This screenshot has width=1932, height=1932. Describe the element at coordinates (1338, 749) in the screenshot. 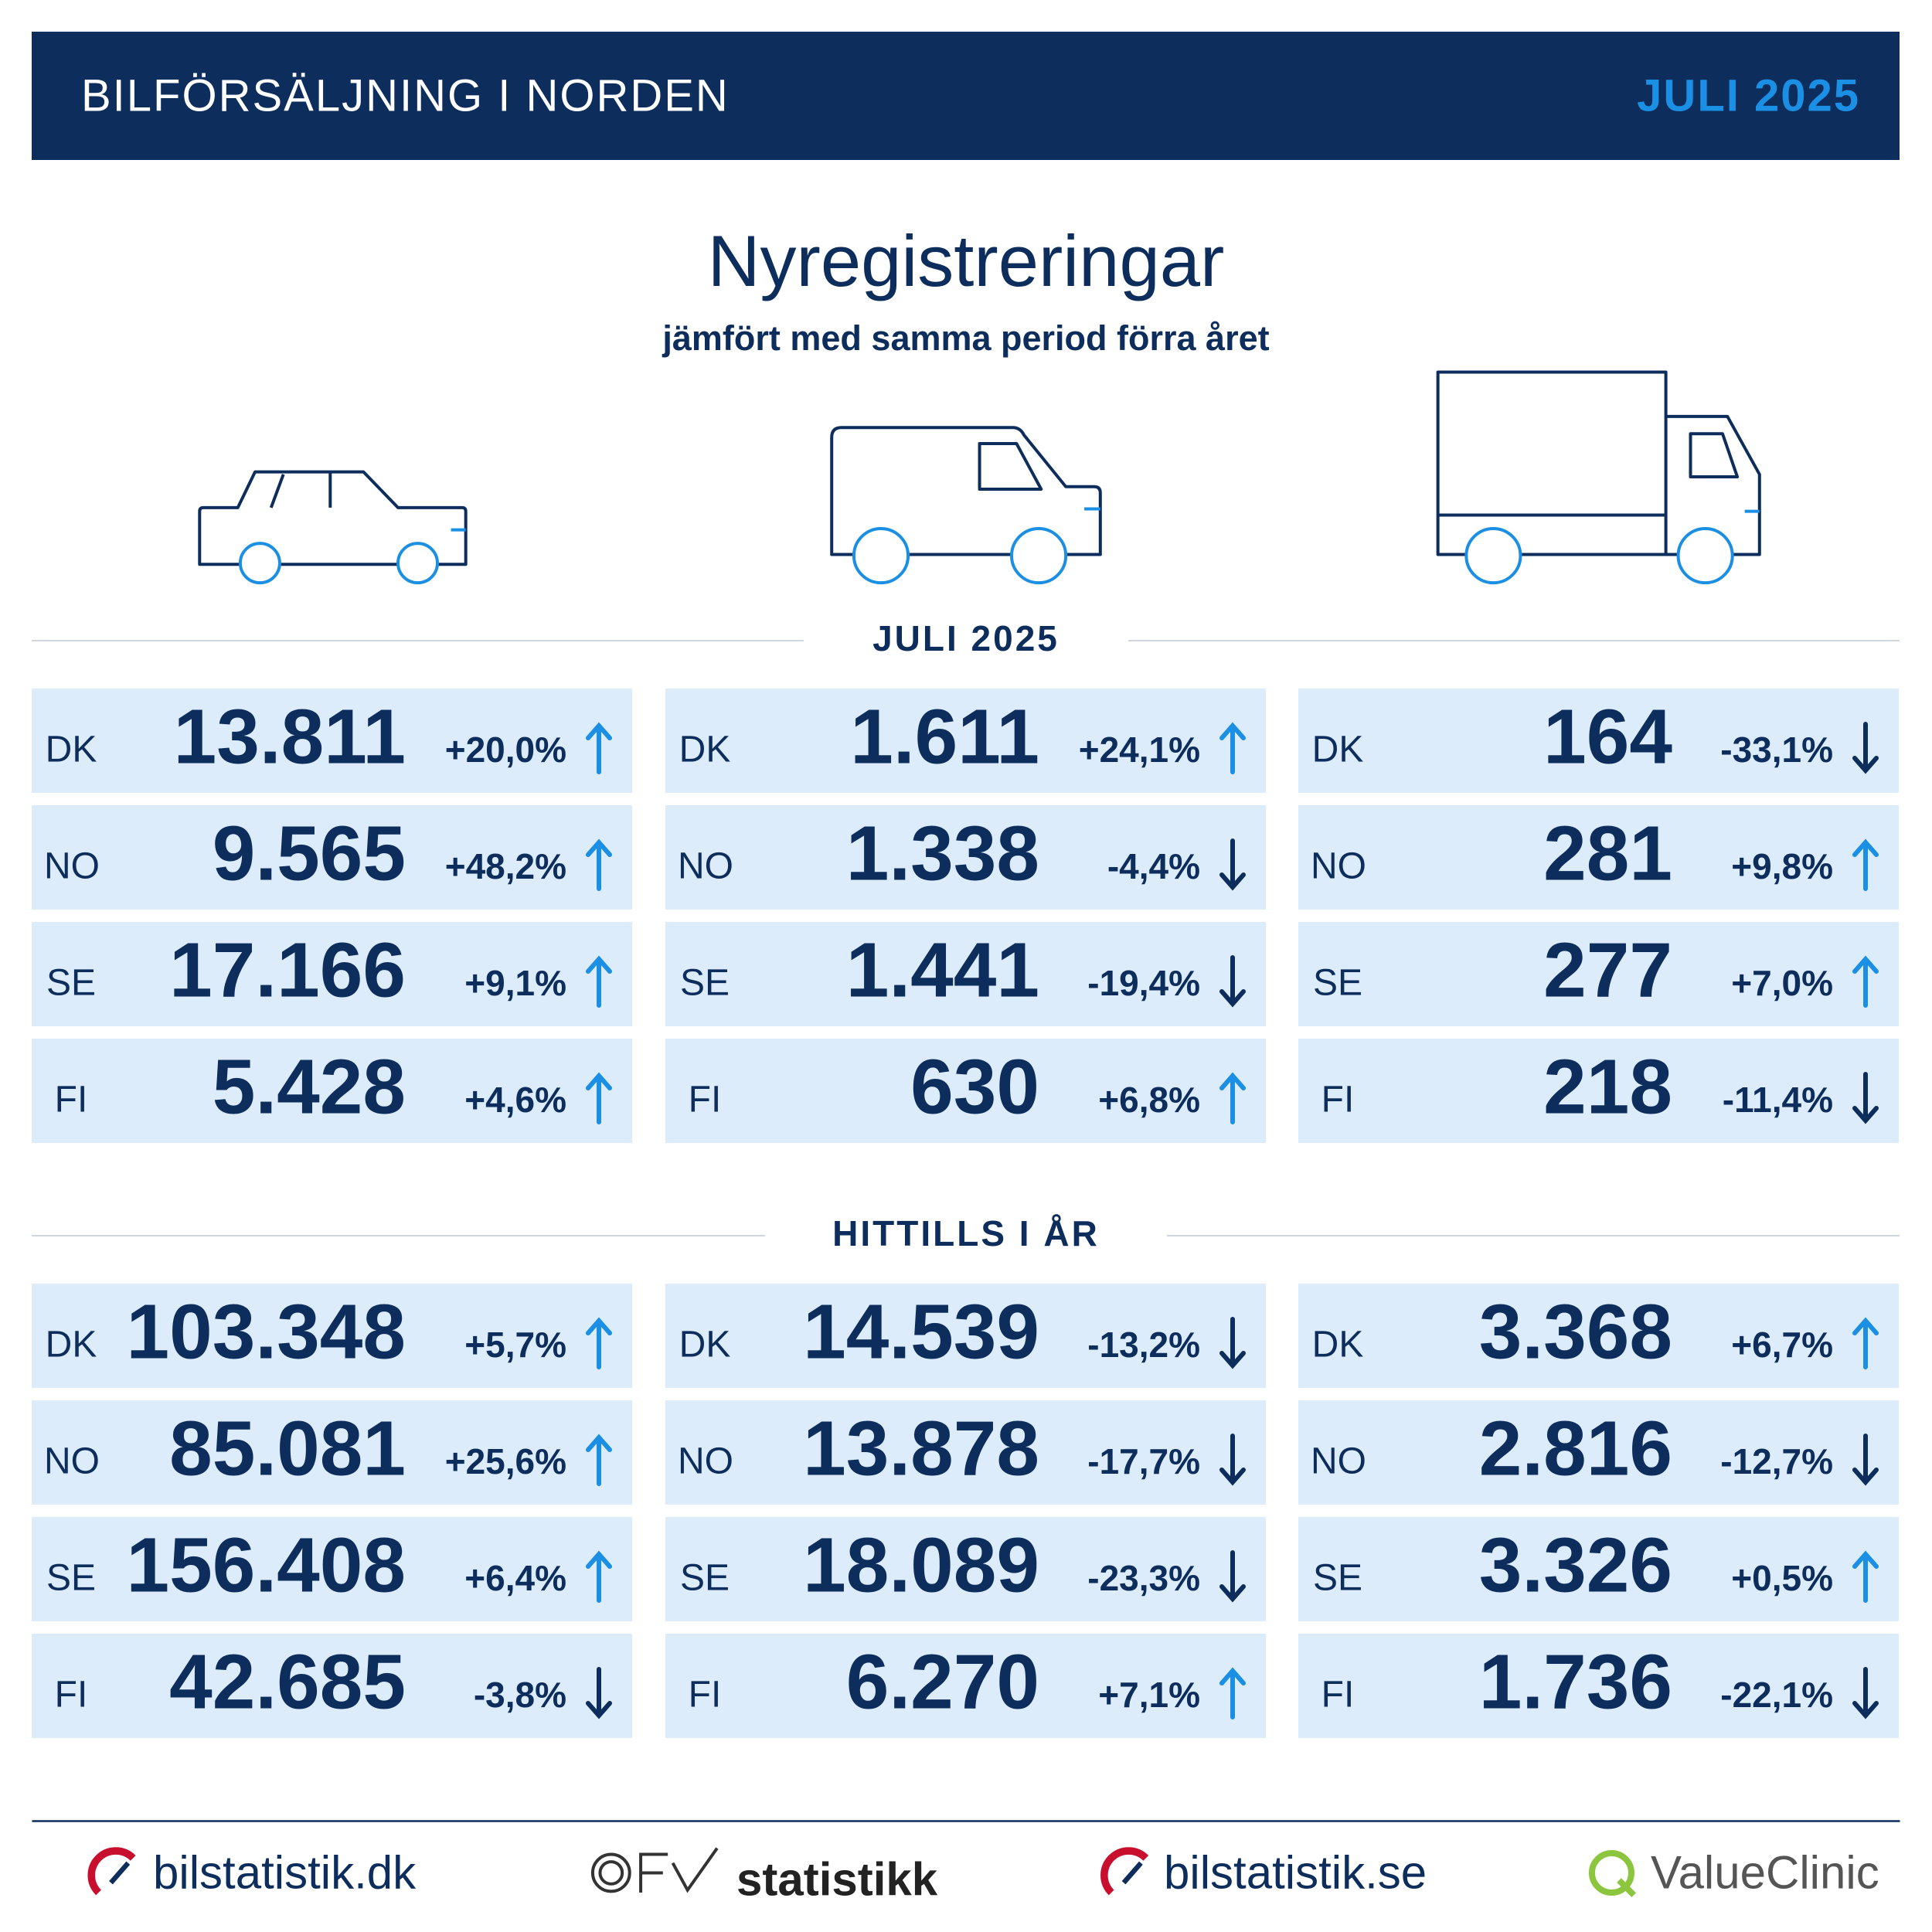

I see `country: DK` at that location.